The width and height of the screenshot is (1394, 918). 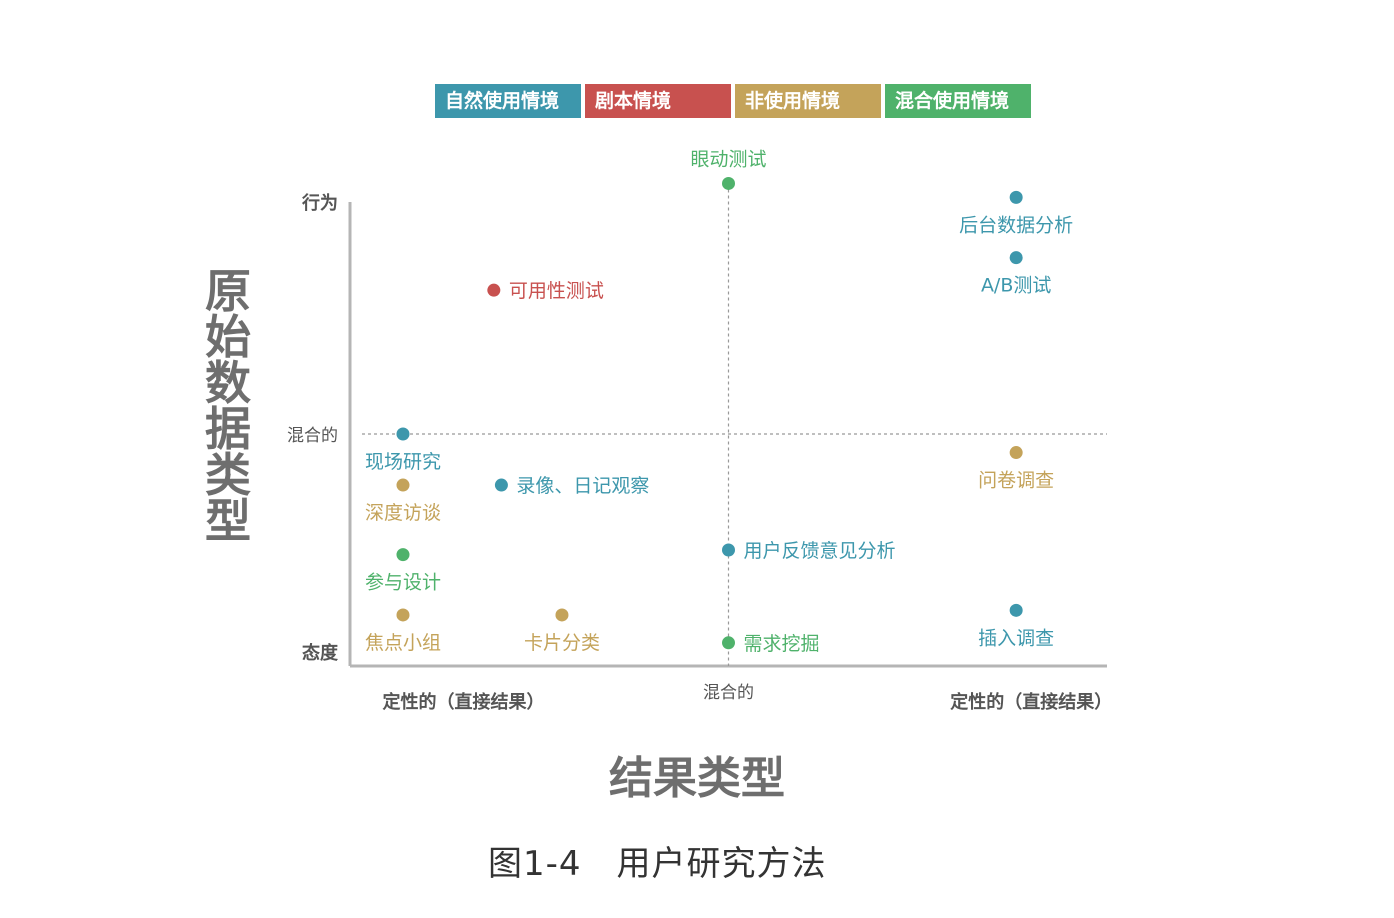 What do you see at coordinates (820, 551) in the screenshot?
I see `point-label-8: 用户反馈意见分析` at bounding box center [820, 551].